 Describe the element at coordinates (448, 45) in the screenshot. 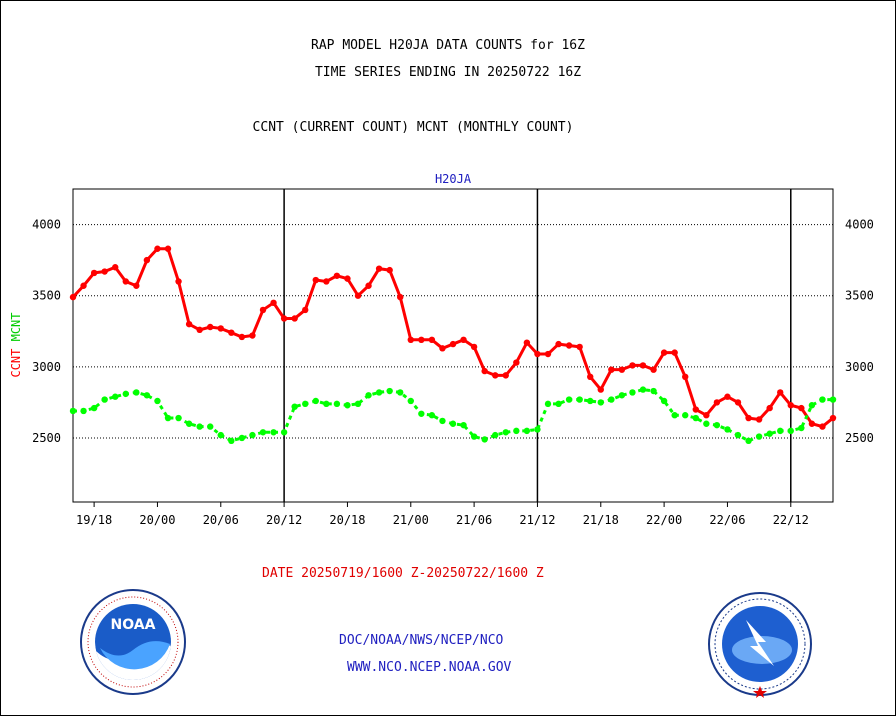

I see `chart-title-line-1: RAP MODEL H20JA DATA COUNTS for 16Z` at that location.